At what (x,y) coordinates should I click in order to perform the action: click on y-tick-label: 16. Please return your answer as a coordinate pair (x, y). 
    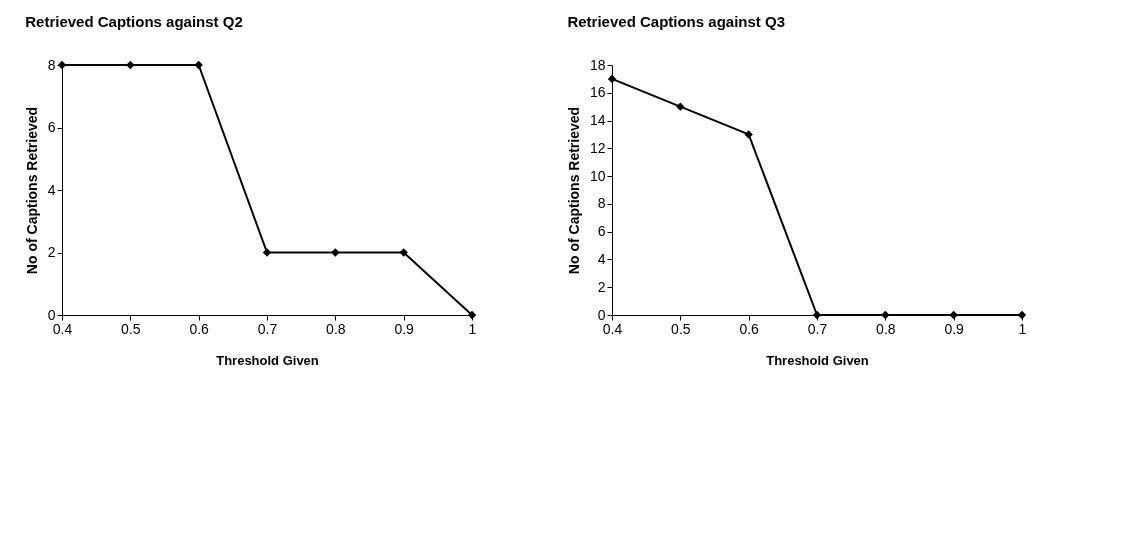
    Looking at the image, I should click on (597, 92).